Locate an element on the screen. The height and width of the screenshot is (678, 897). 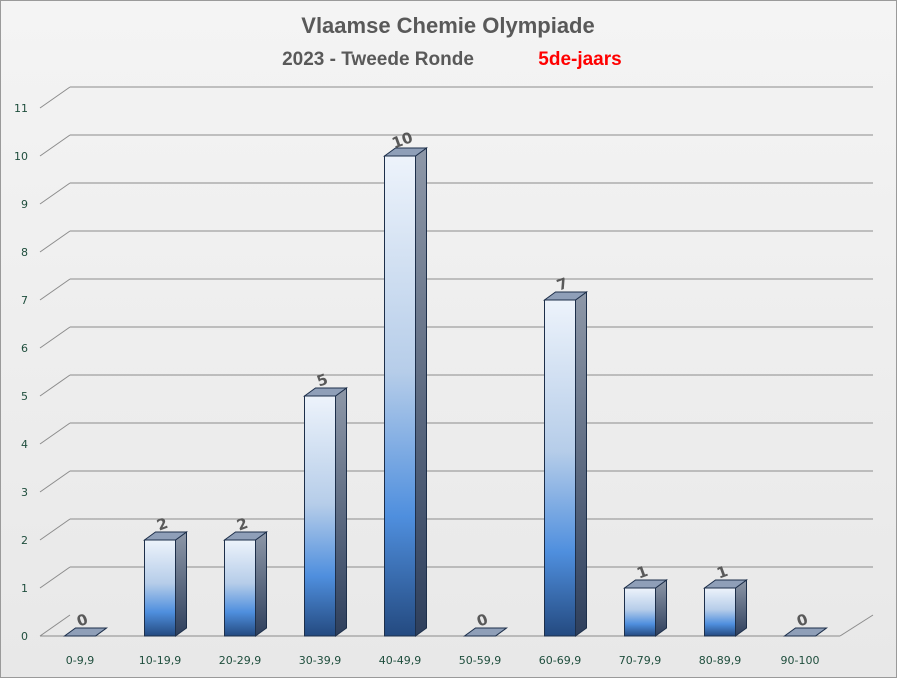
y-tick-label: 8 is located at coordinates (24, 252).